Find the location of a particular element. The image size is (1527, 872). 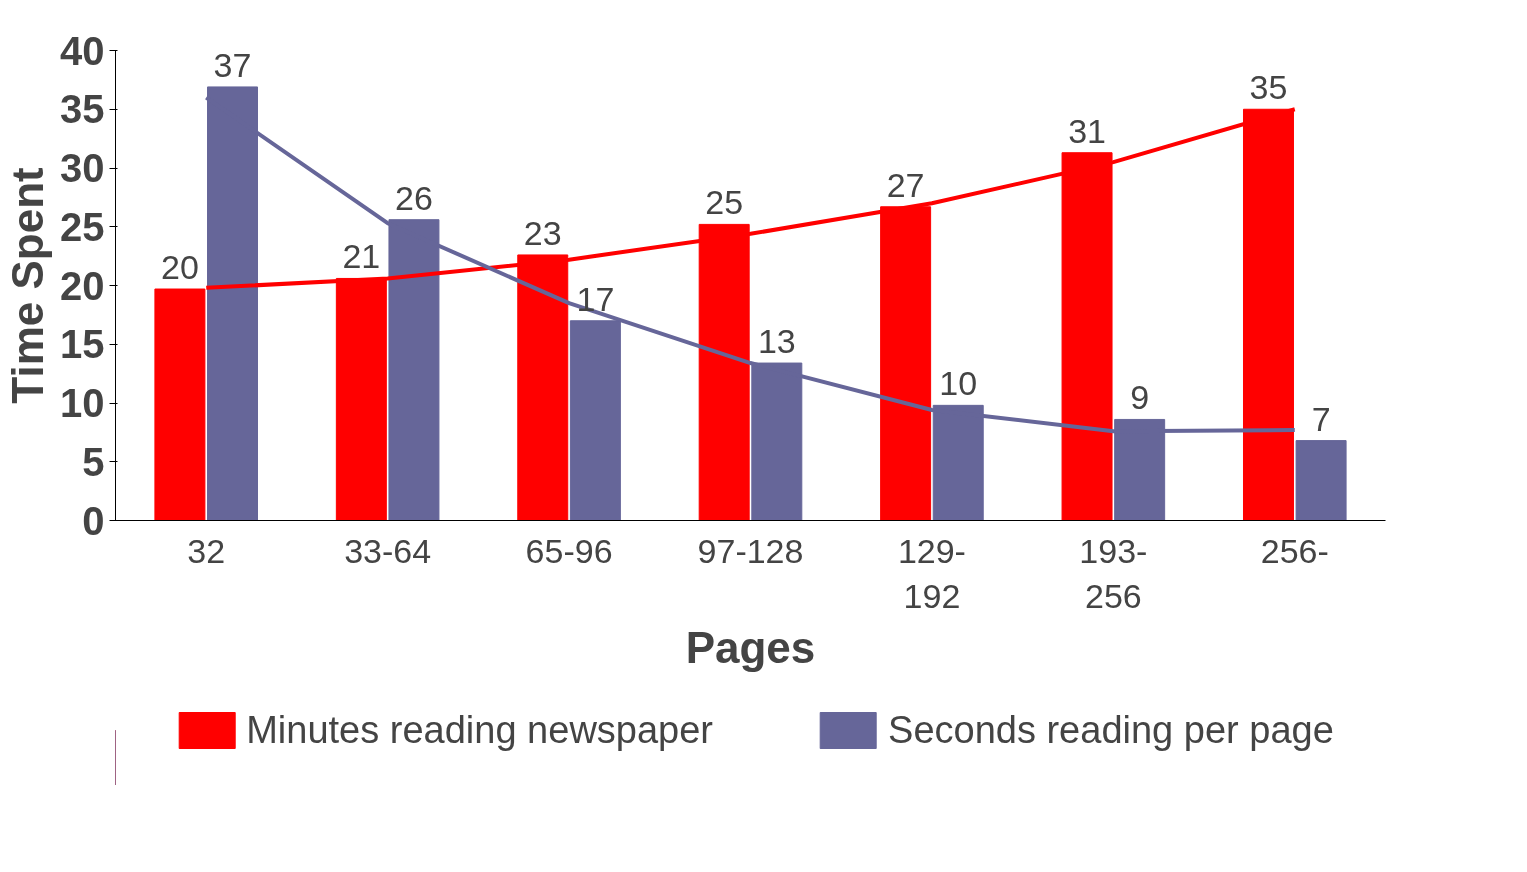

data-label: 26 is located at coordinates (414, 197).